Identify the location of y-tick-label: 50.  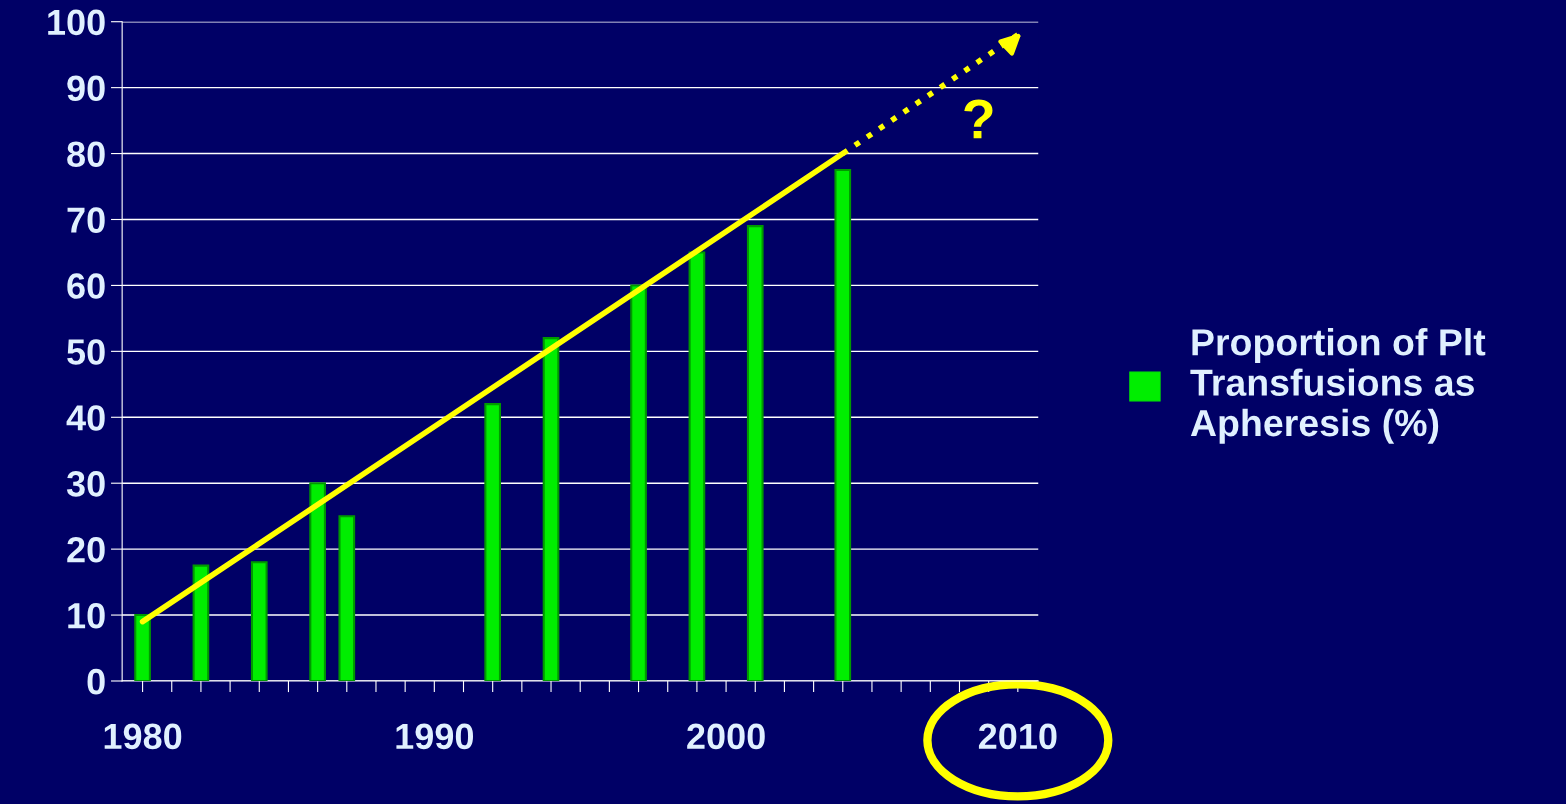
(86, 352).